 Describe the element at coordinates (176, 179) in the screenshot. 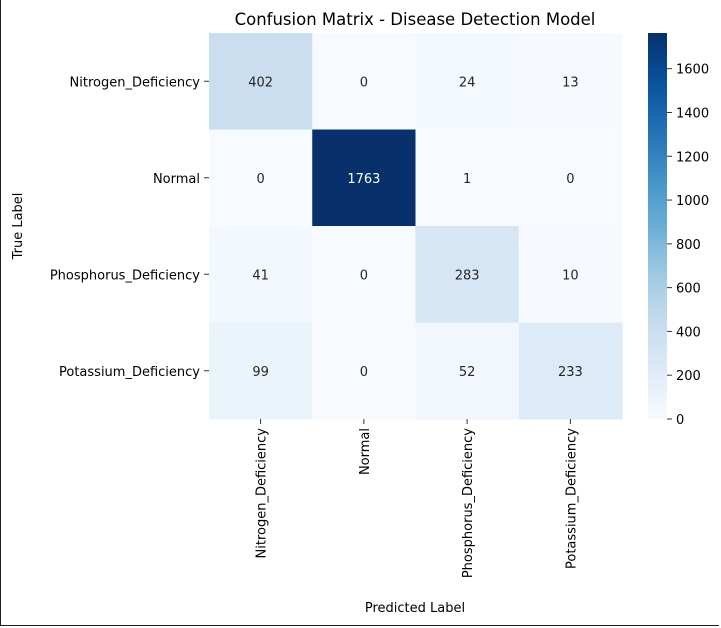

I see `y-tick-label: Normal` at that location.